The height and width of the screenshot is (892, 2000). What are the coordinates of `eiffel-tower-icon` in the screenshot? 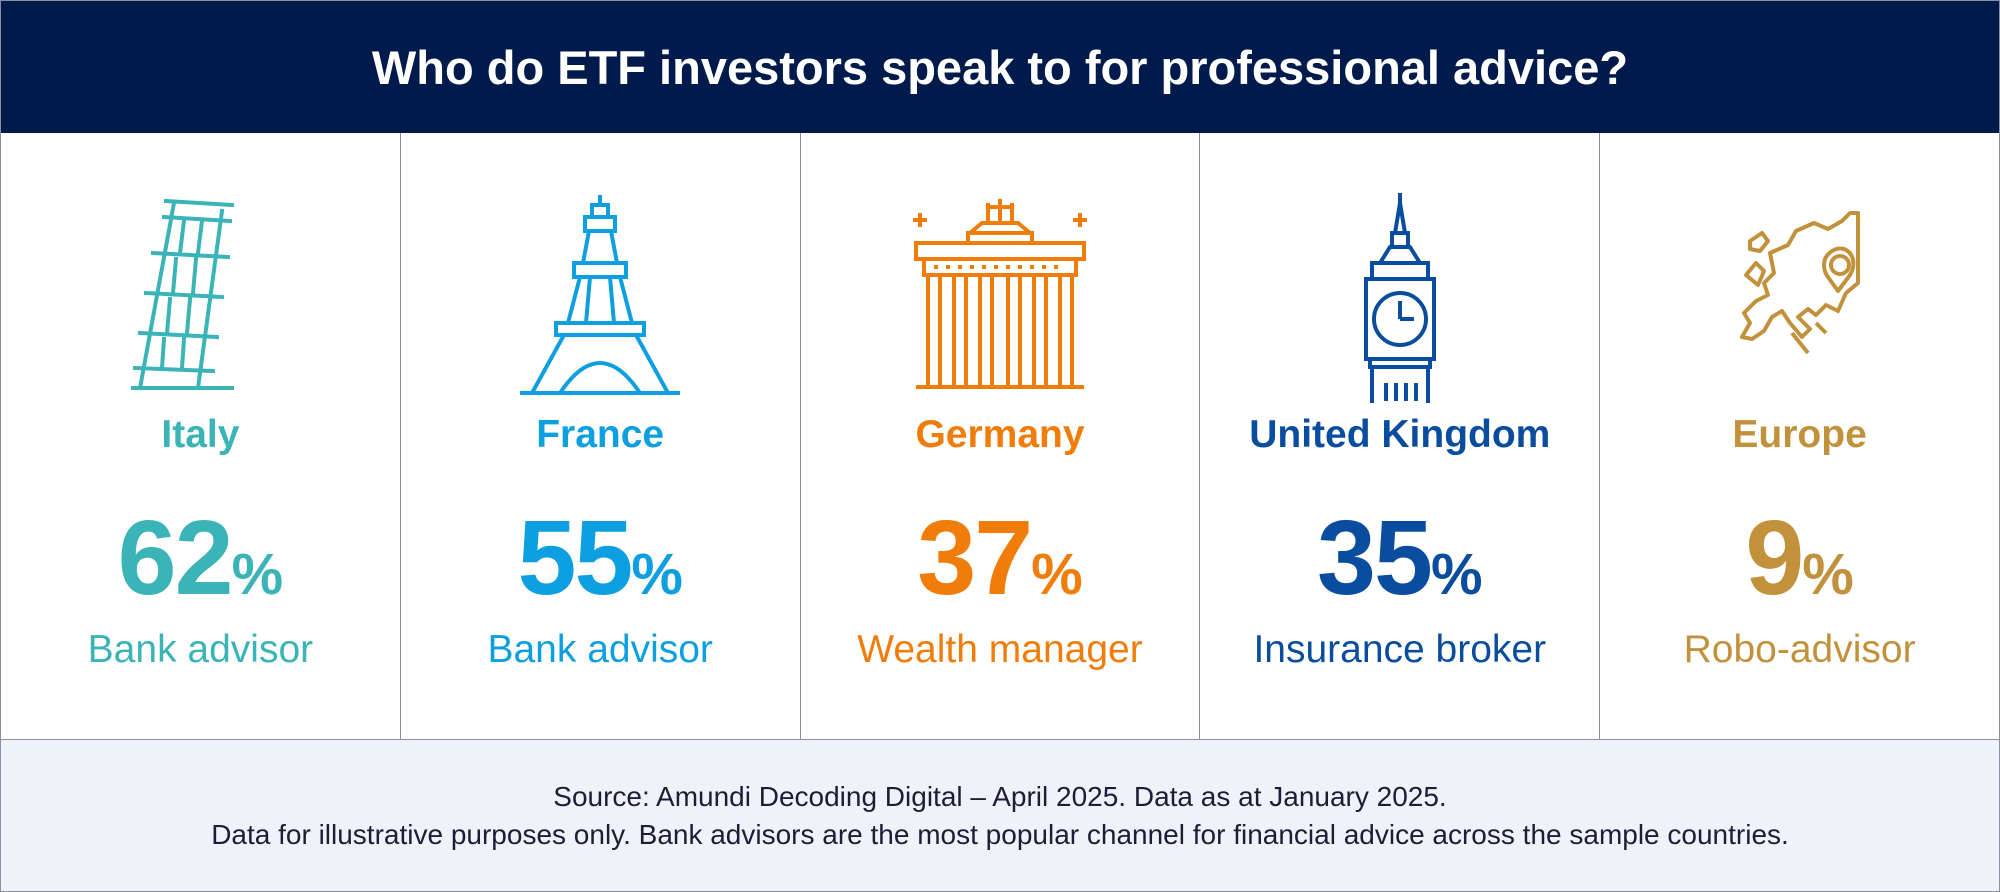 It's located at (600, 298).